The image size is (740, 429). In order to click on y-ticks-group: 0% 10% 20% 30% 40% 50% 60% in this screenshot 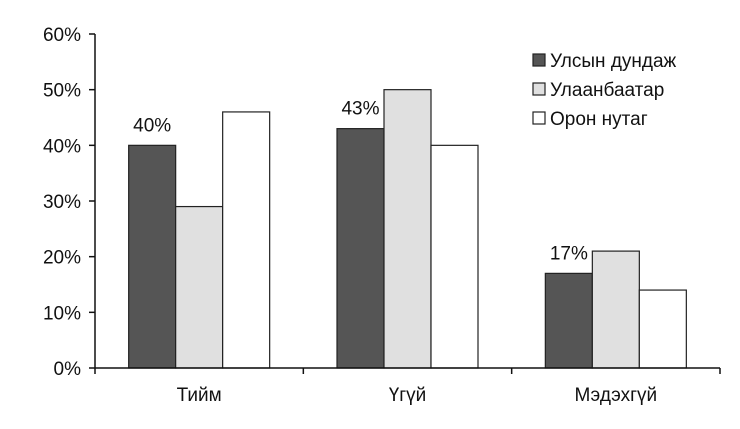, I will do `click(69, 202)`.